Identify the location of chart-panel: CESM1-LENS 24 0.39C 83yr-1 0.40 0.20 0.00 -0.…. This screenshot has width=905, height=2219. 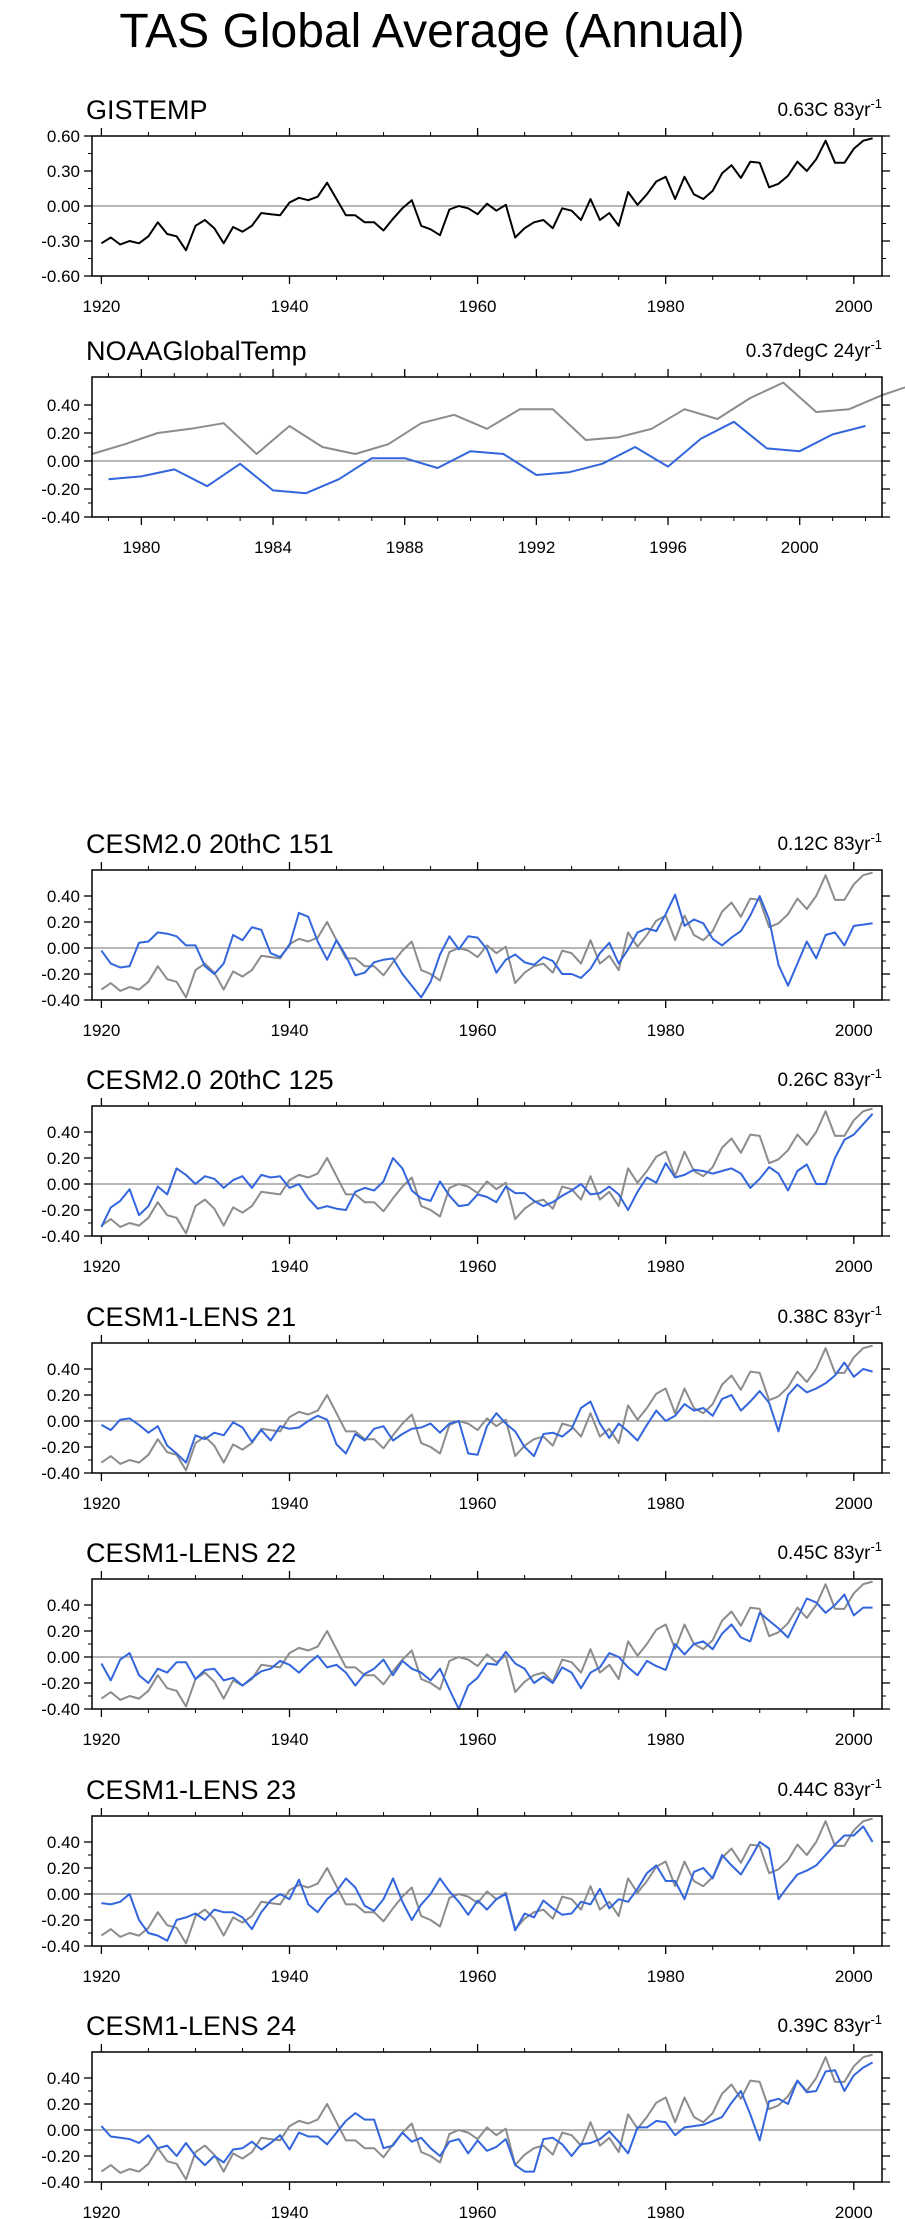
(465, 2115).